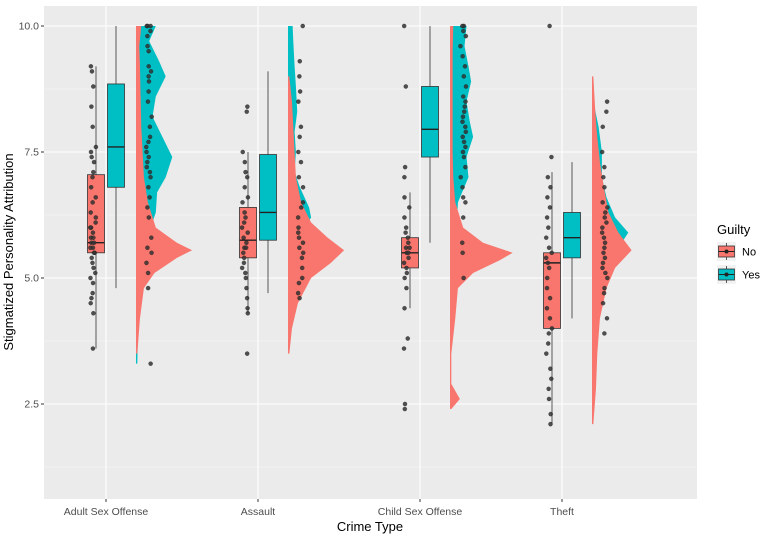 This screenshot has width=765, height=538. What do you see at coordinates (738, 263) in the screenshot?
I see `legend-keys: No Yes` at bounding box center [738, 263].